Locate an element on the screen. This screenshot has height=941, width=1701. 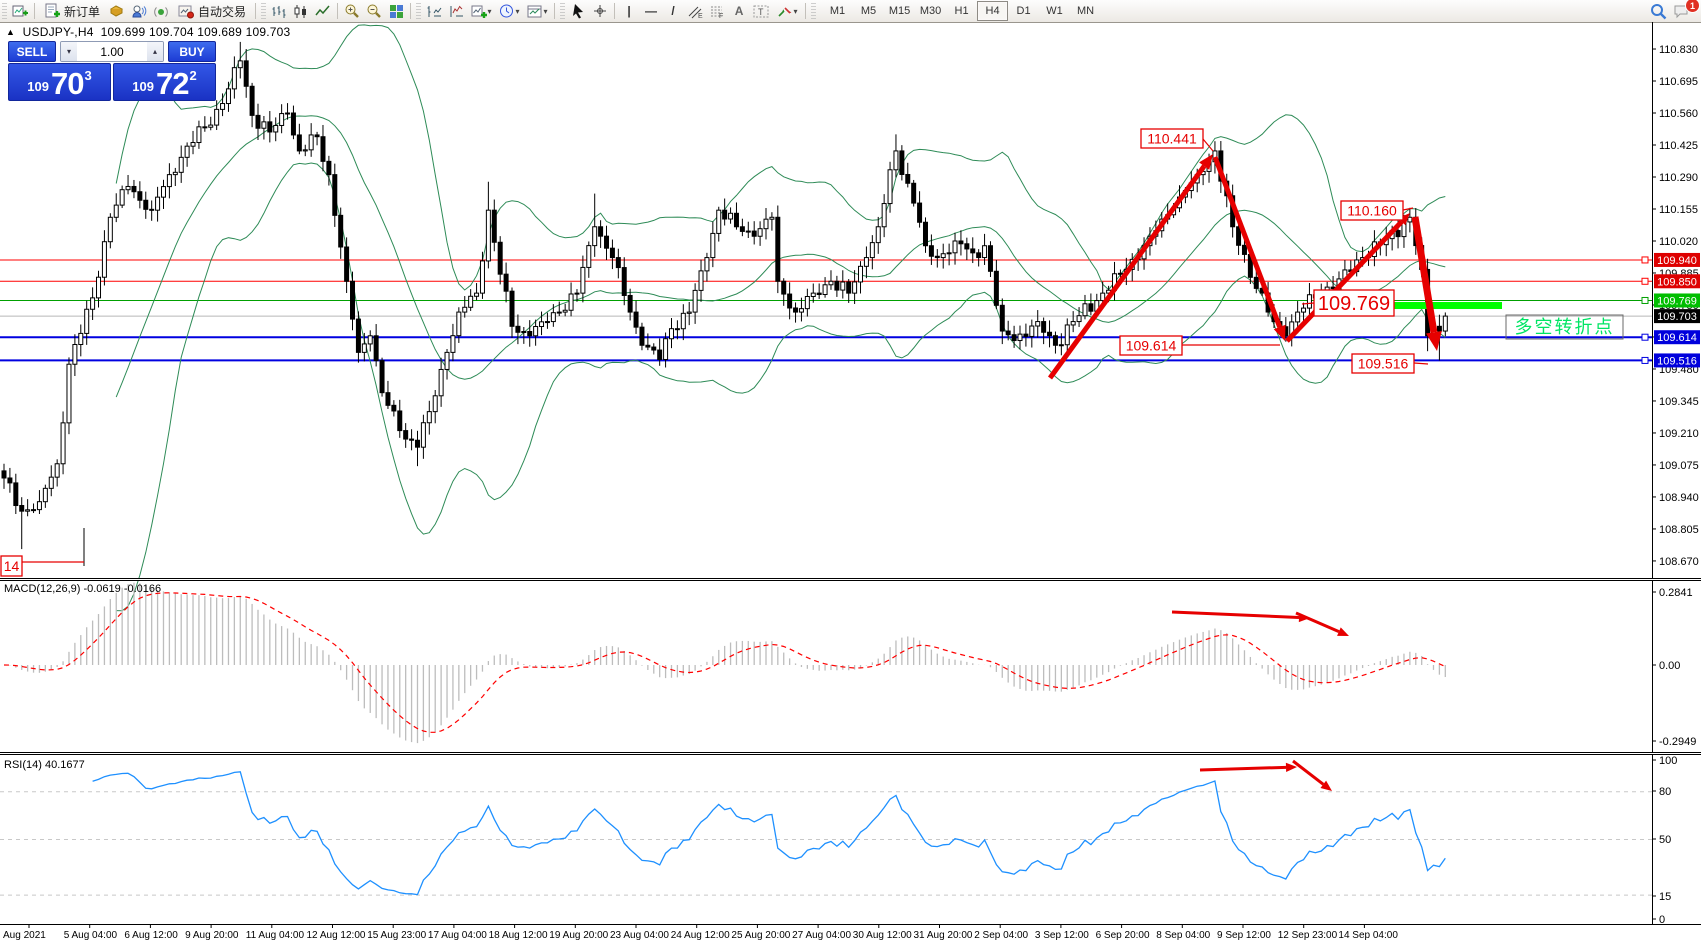
callout-box is located at coordinates (1372, 210).